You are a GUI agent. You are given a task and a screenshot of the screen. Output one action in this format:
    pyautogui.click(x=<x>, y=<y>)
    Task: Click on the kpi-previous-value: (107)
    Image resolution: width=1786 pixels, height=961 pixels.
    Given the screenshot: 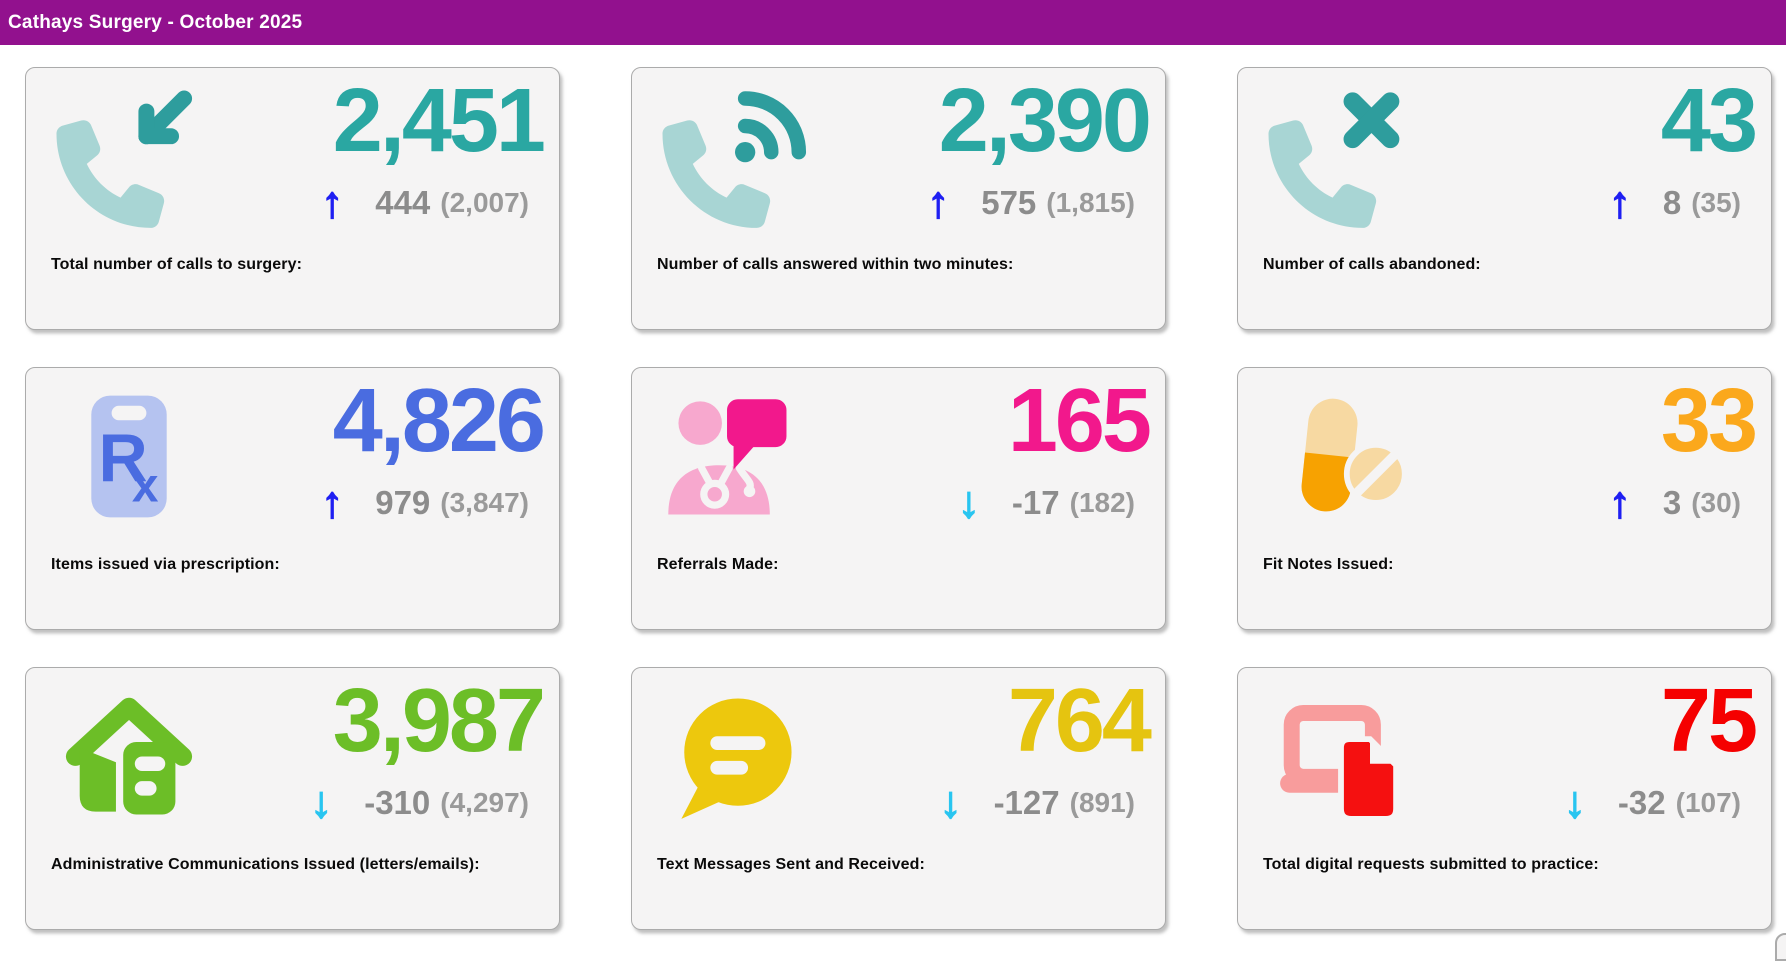 What is the action you would take?
    pyautogui.click(x=1708, y=802)
    